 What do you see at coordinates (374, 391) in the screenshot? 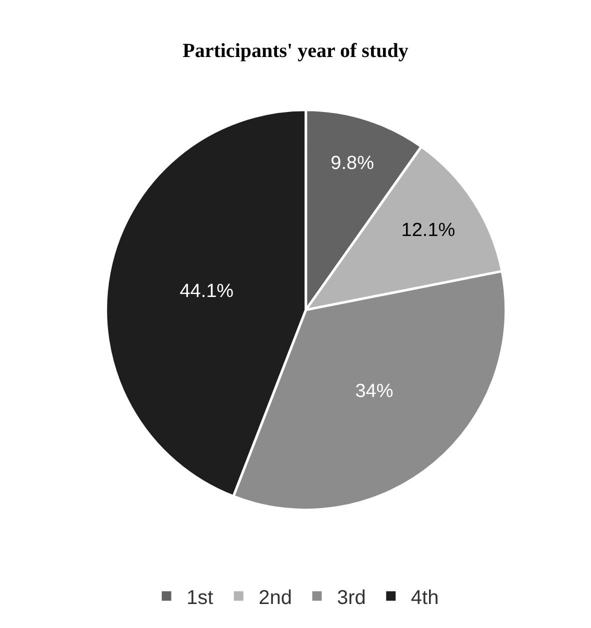
I see `data-label: 34%` at bounding box center [374, 391].